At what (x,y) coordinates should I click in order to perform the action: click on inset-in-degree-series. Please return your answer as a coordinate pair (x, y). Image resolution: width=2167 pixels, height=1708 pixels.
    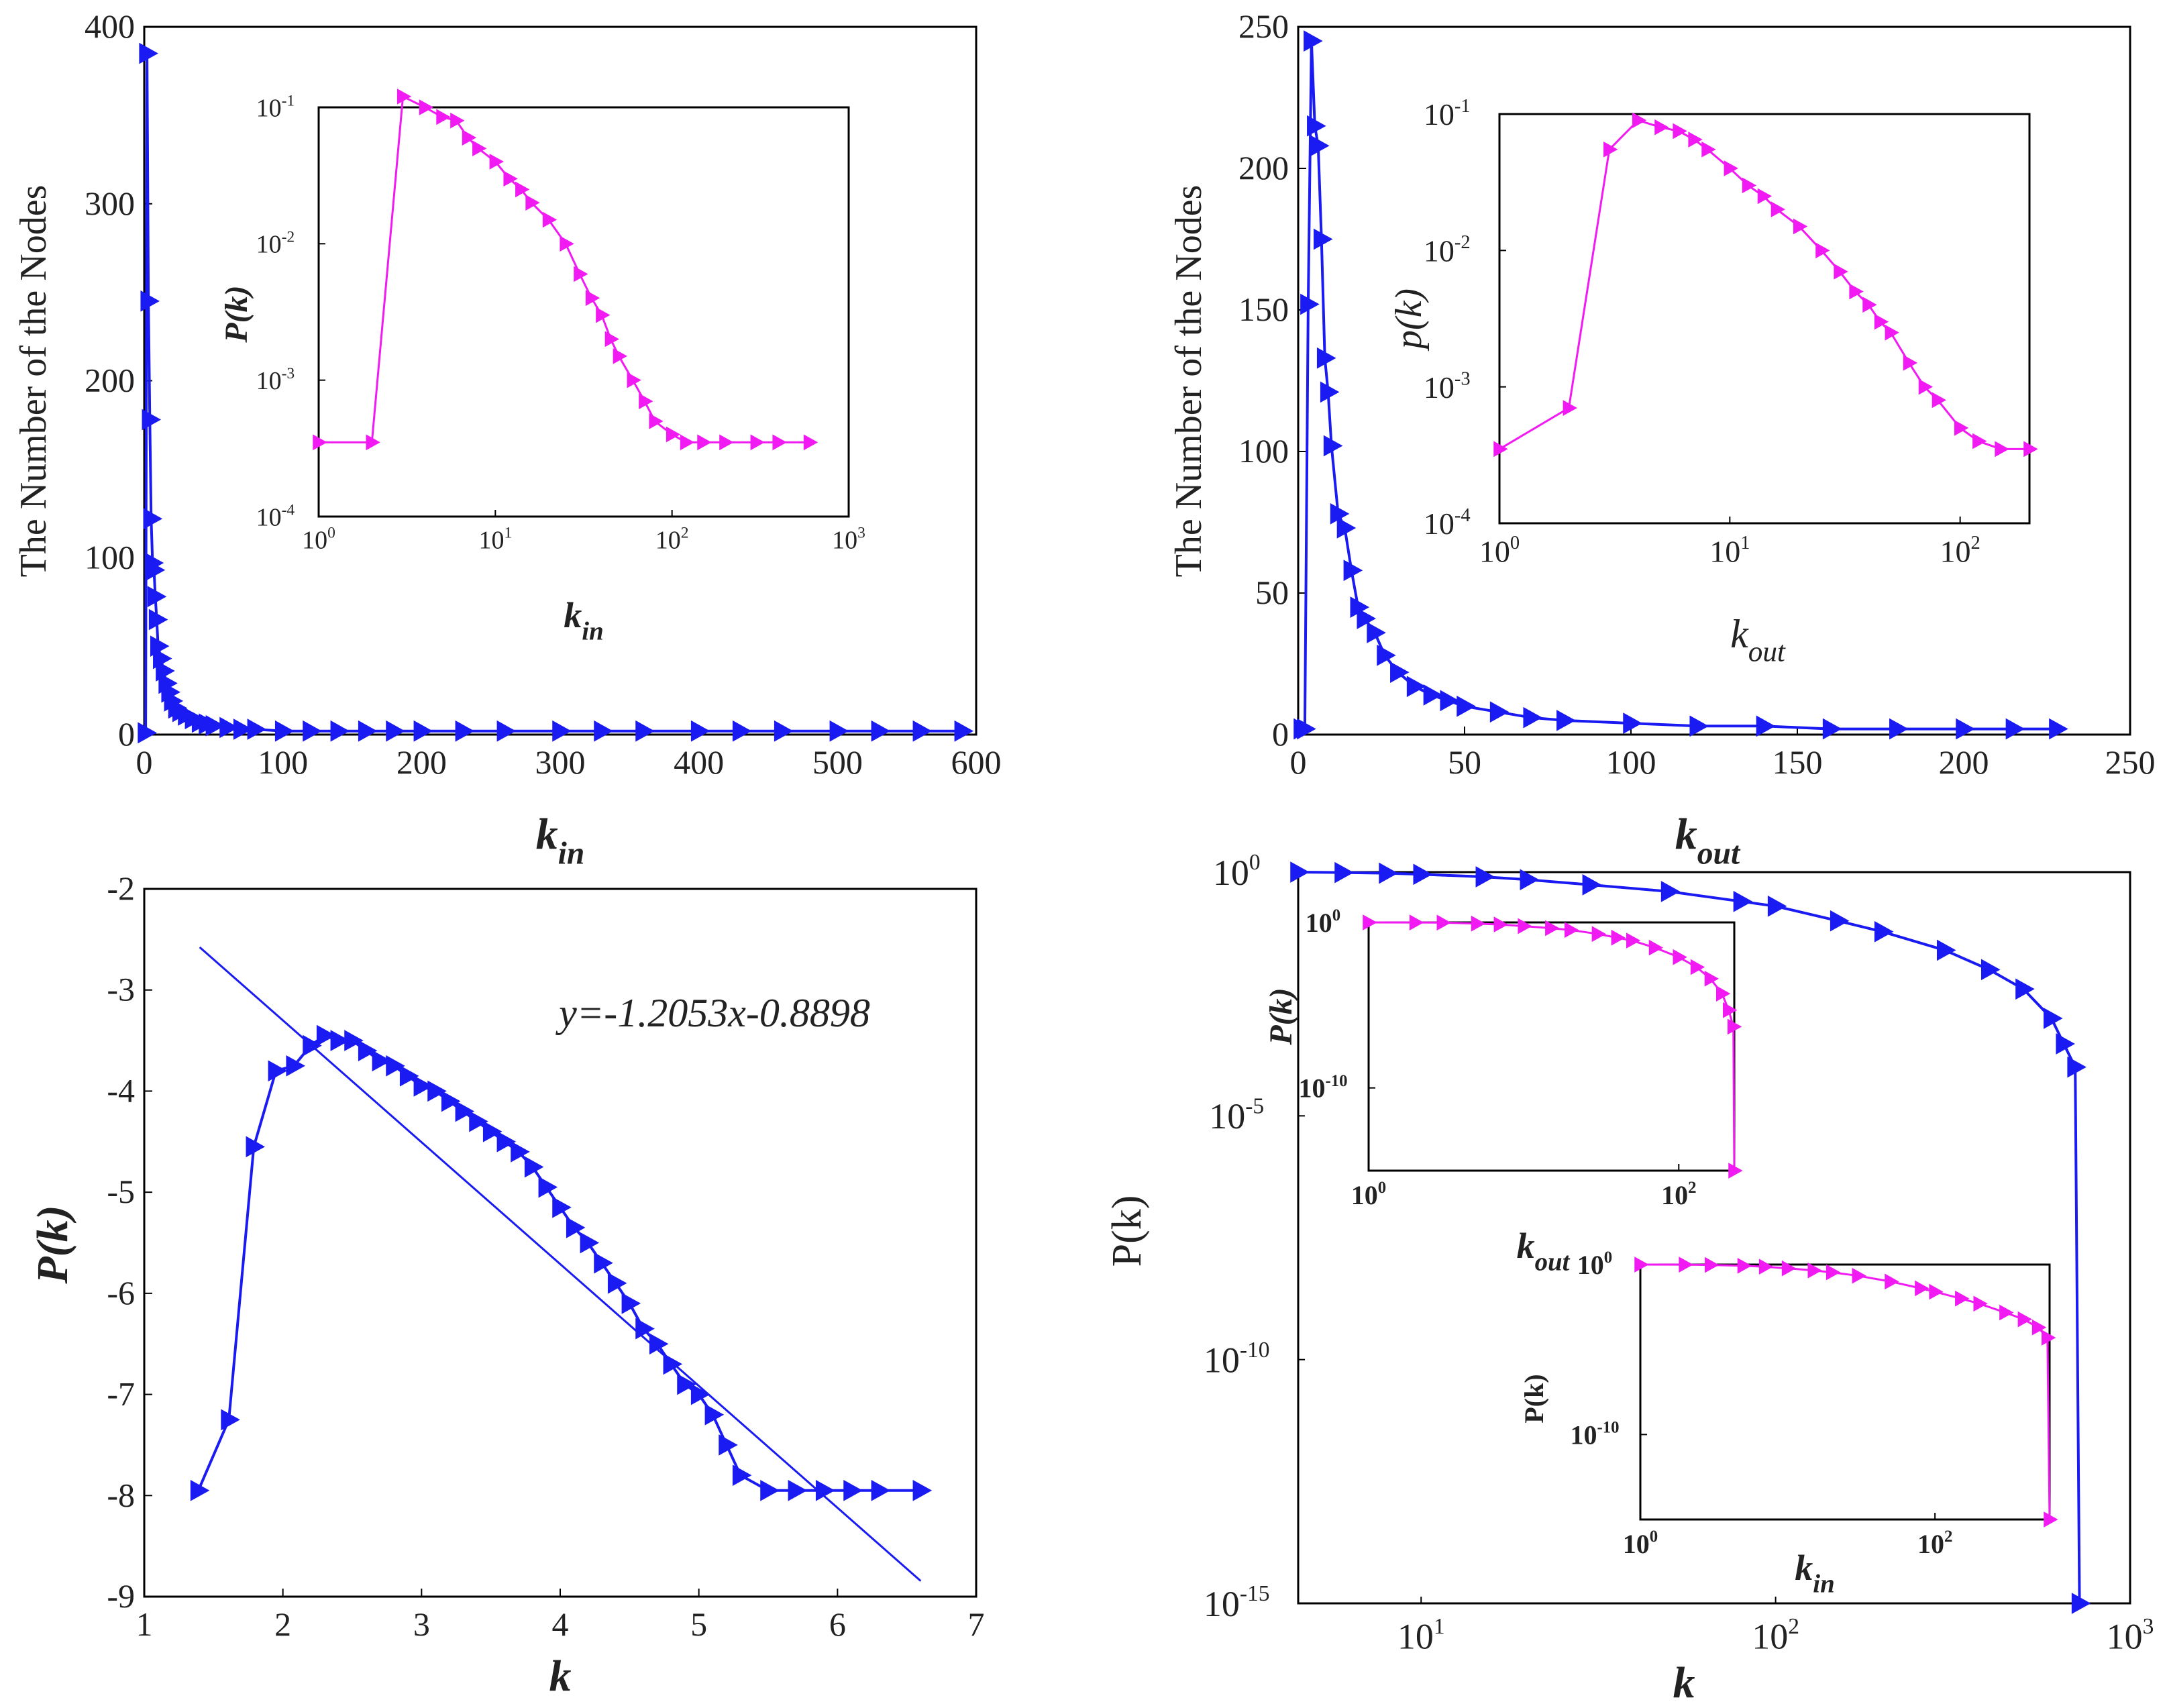
    Looking at the image, I should click on (565, 270).